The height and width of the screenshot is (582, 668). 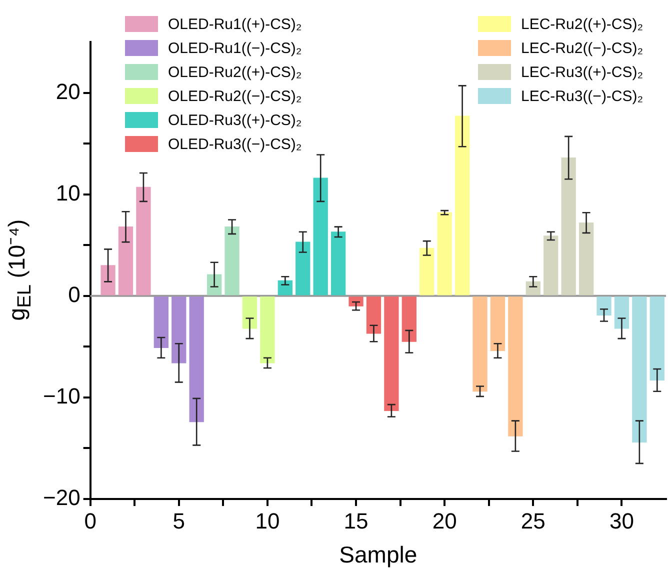 I want to click on legend-label: LEC-Ru2((+)-CS)₂, so click(x=582, y=24).